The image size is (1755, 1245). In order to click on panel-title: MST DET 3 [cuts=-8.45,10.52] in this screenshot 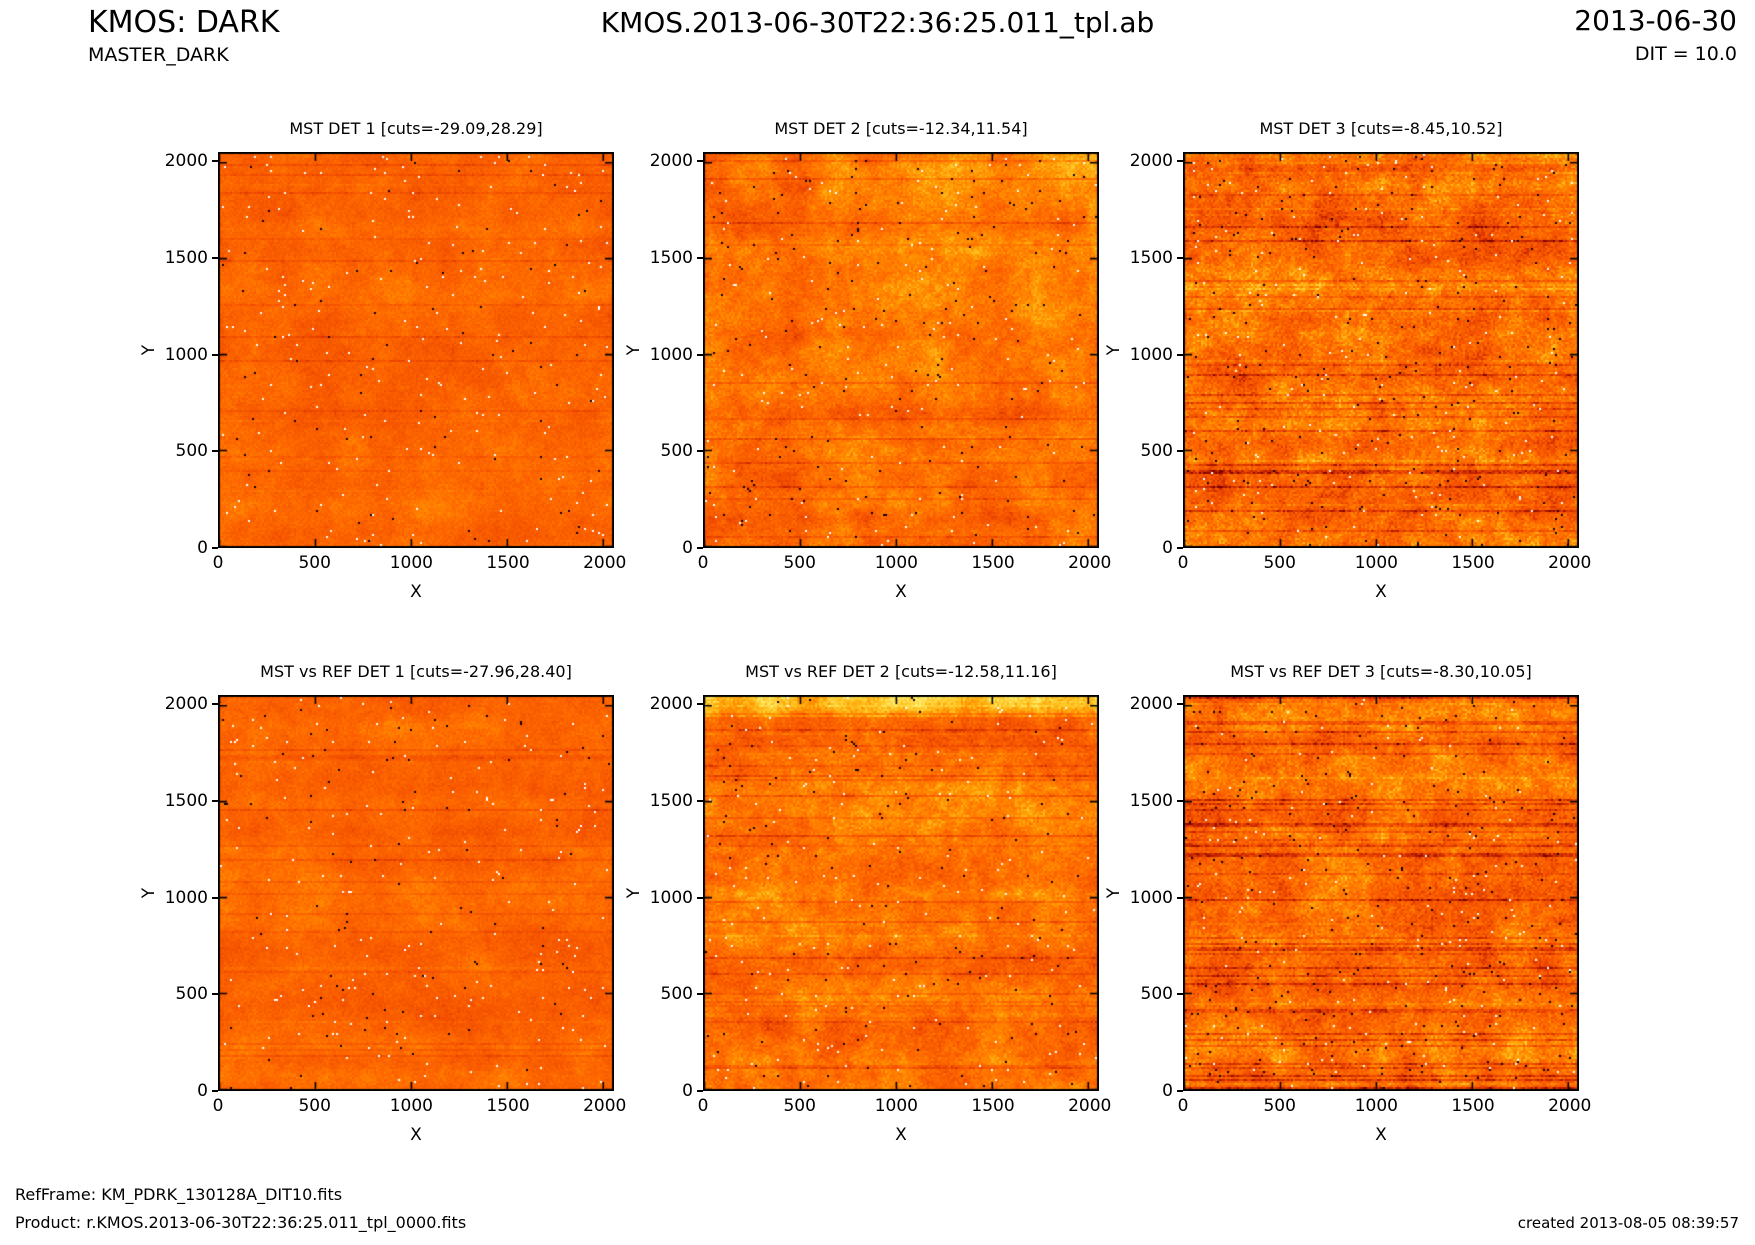, I will do `click(1381, 128)`.